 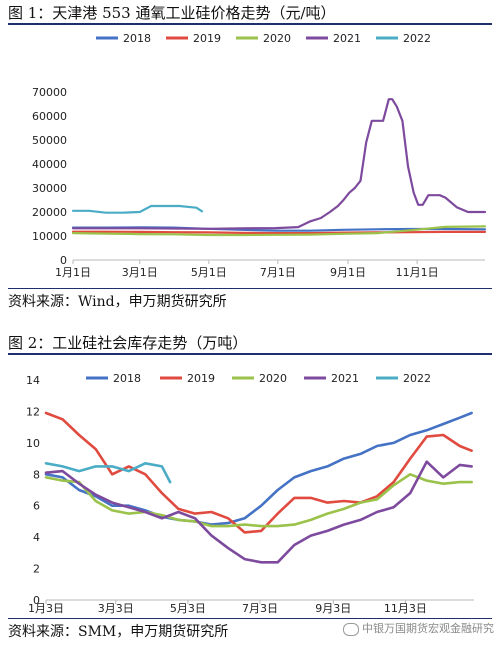 What do you see at coordinates (73, 272) in the screenshot?
I see `x-tick-label: 1月1日` at bounding box center [73, 272].